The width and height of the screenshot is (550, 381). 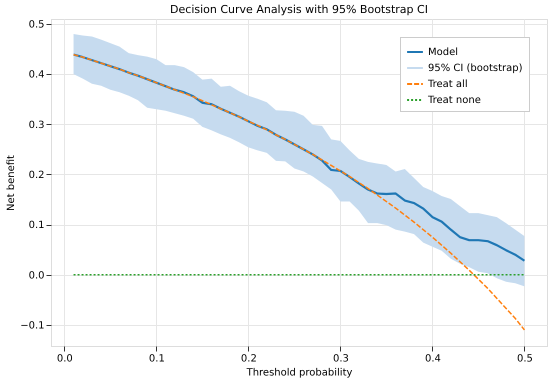 What do you see at coordinates (454, 100) in the screenshot?
I see `legend-label: Treat none` at bounding box center [454, 100].